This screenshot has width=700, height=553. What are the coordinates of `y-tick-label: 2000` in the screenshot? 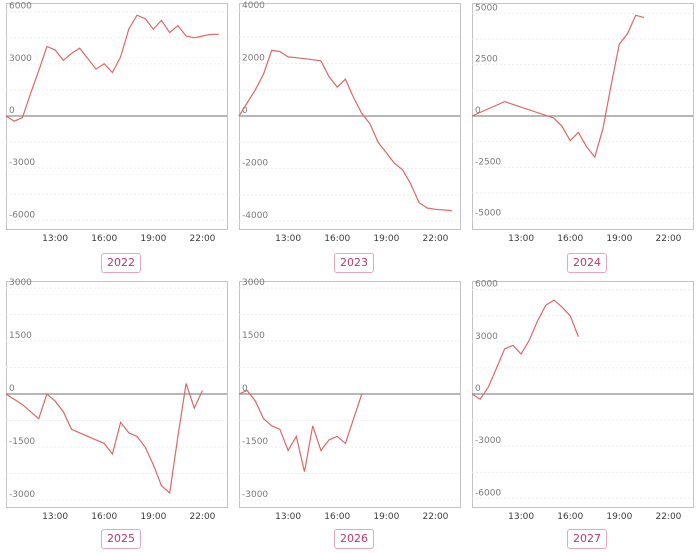 It's located at (253, 58).